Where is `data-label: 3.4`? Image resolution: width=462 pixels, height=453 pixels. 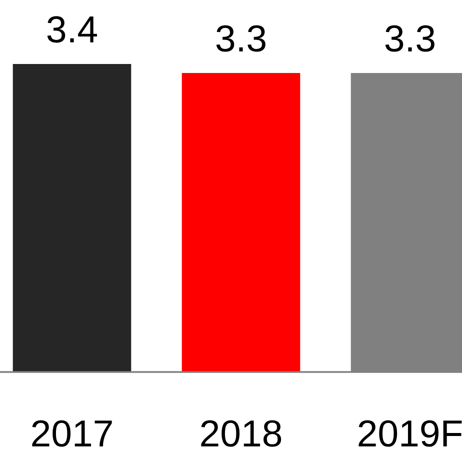
data-label: 3.4 is located at coordinates (72, 29).